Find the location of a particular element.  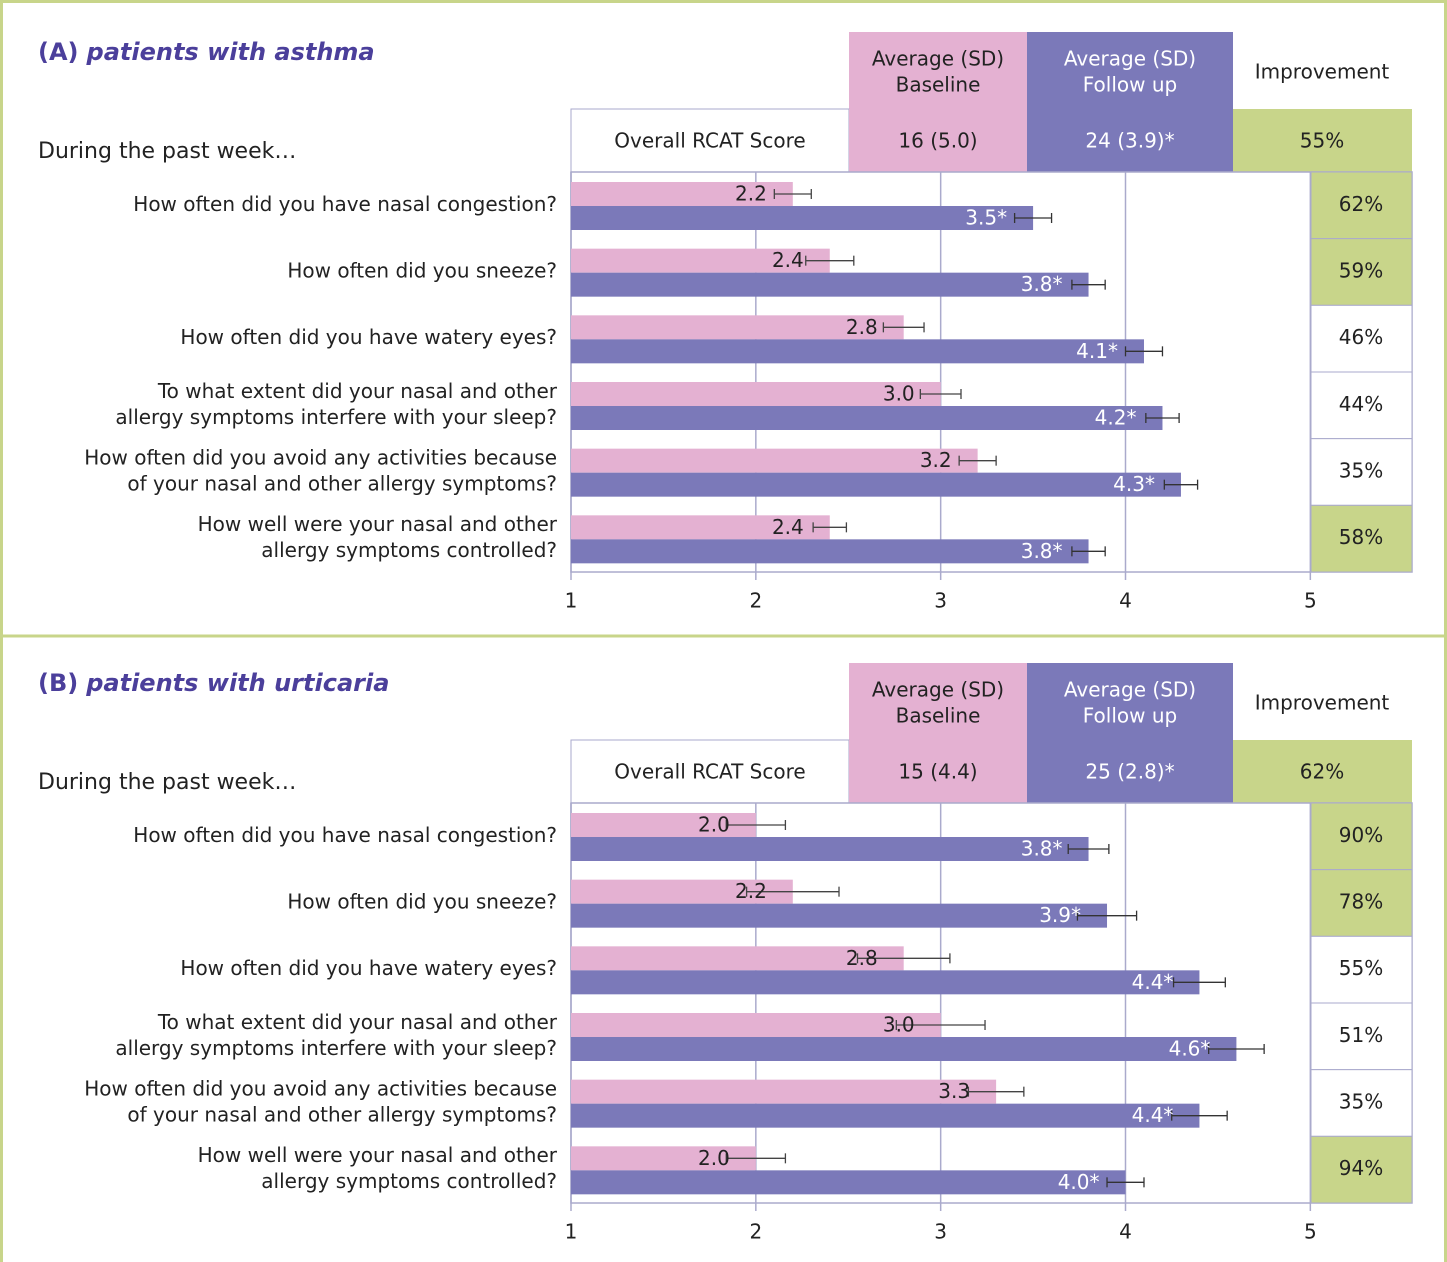

summary-value: 25 (2.8)* is located at coordinates (1129, 772).